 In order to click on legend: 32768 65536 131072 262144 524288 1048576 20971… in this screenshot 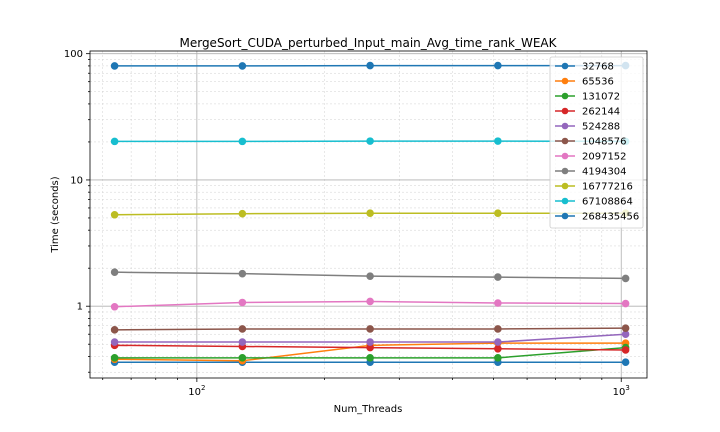, I will do `click(596, 142)`.